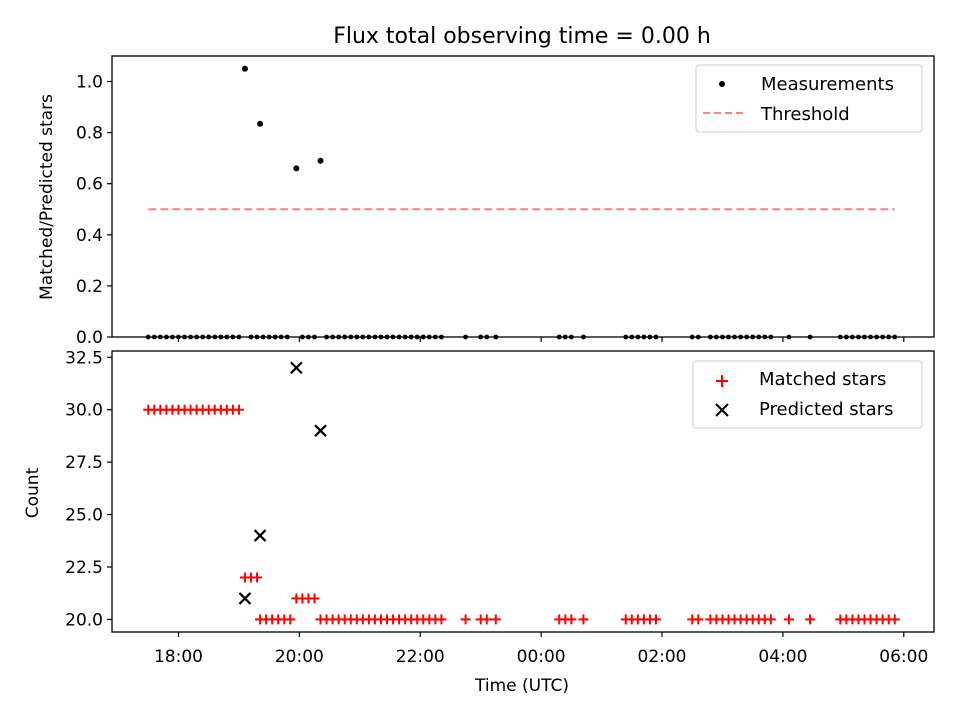 This screenshot has height=720, width=960. I want to click on bottom-ytick-label: 25.0, so click(84, 516).